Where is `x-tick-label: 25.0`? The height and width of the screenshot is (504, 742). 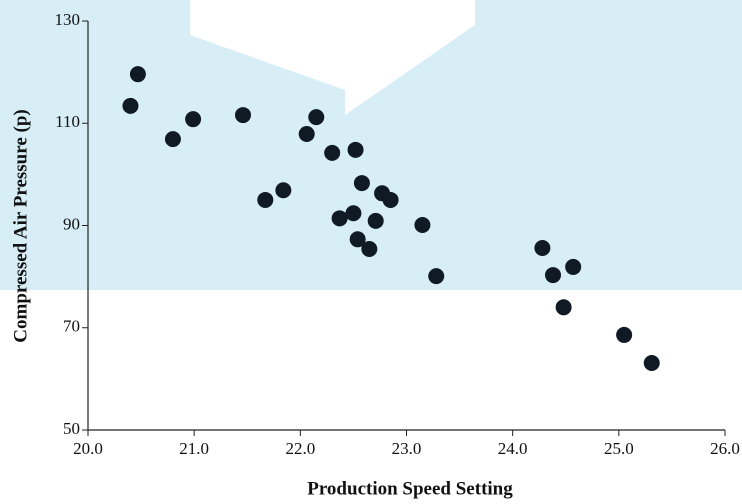
x-tick-label: 25.0 is located at coordinates (619, 448).